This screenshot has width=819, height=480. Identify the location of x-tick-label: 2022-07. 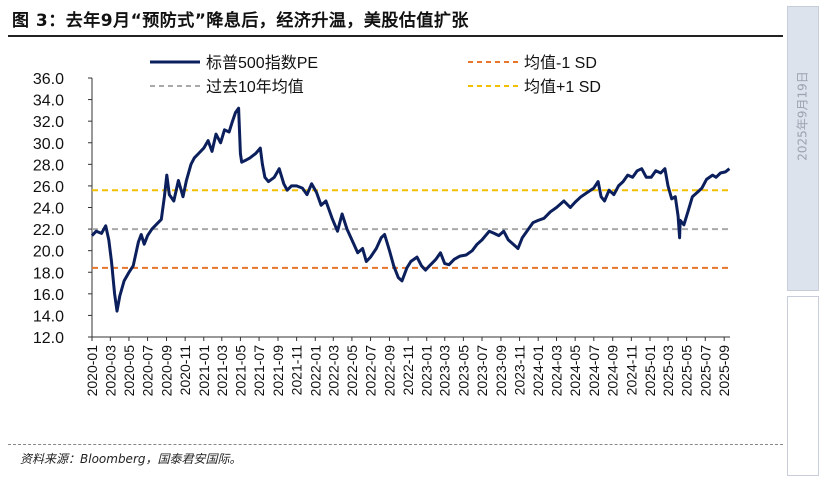
(371, 371).